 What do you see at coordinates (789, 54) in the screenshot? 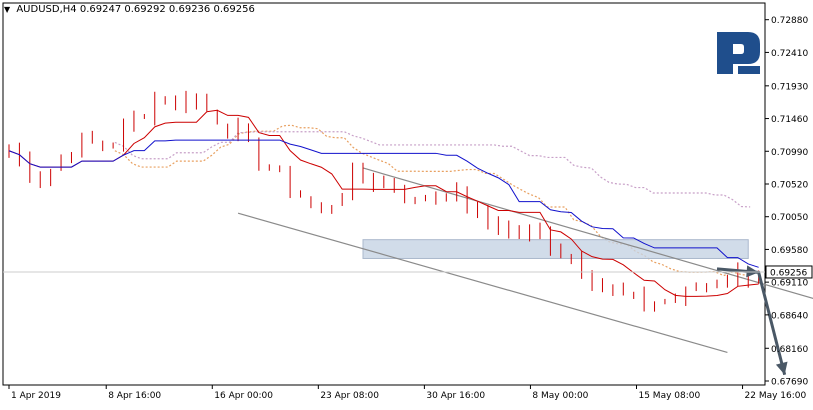
I see `y-tick-label: 0.72410` at bounding box center [789, 54].